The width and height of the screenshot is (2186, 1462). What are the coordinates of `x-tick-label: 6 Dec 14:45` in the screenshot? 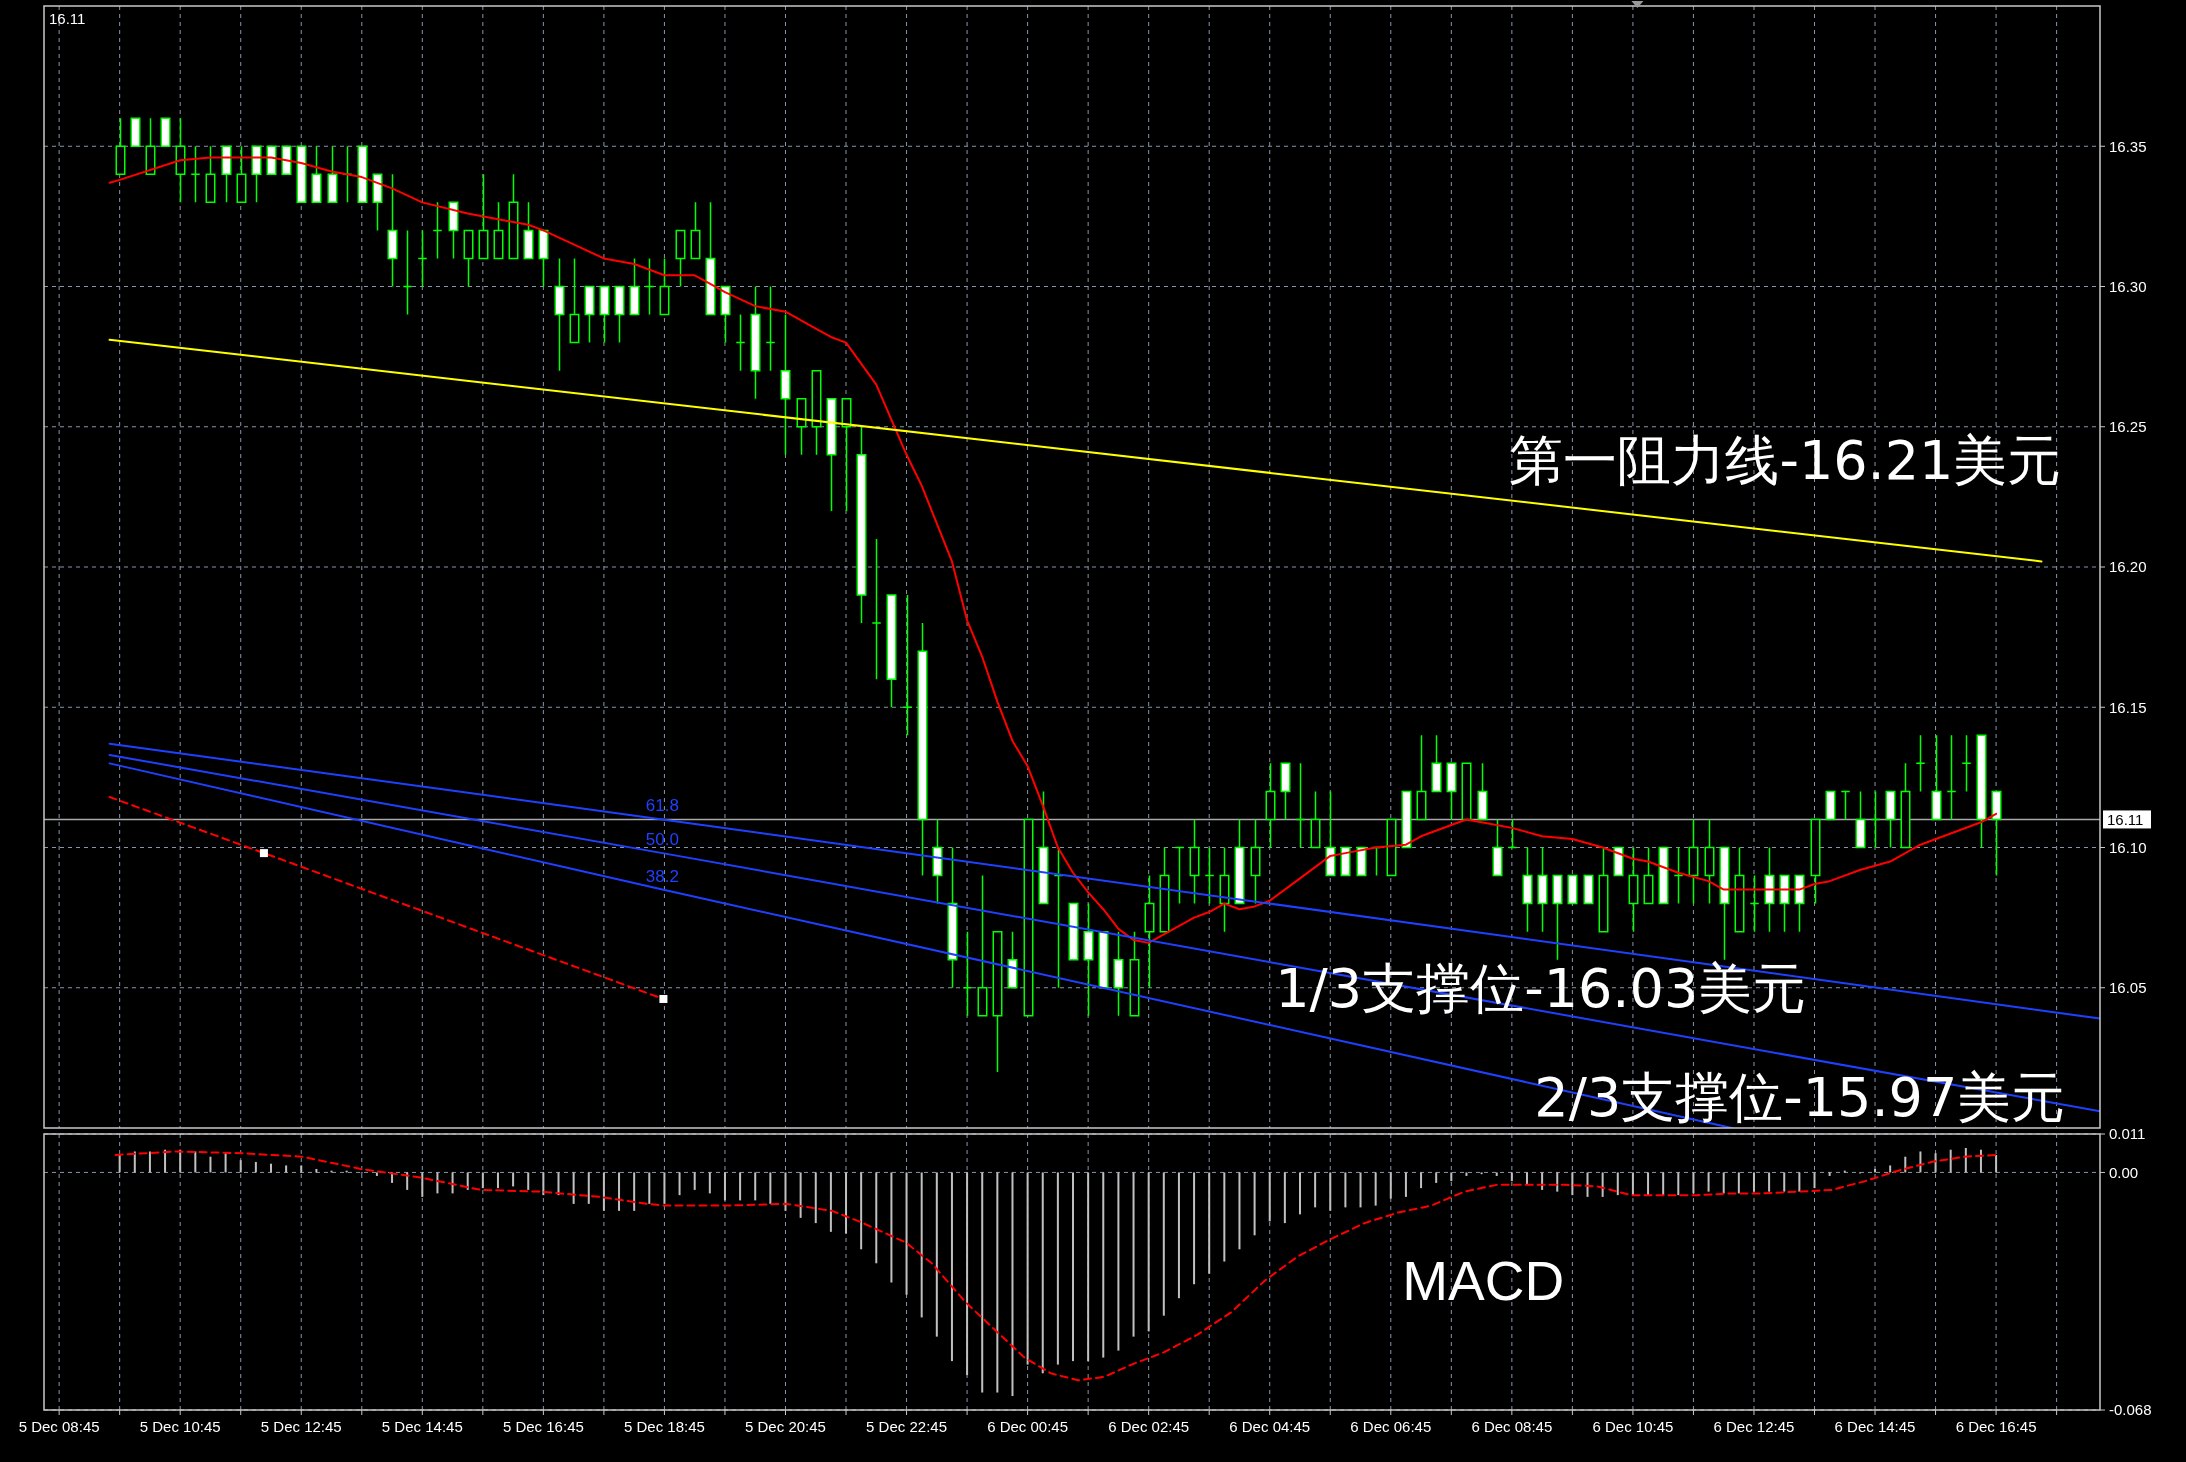 It's located at (1875, 1426).